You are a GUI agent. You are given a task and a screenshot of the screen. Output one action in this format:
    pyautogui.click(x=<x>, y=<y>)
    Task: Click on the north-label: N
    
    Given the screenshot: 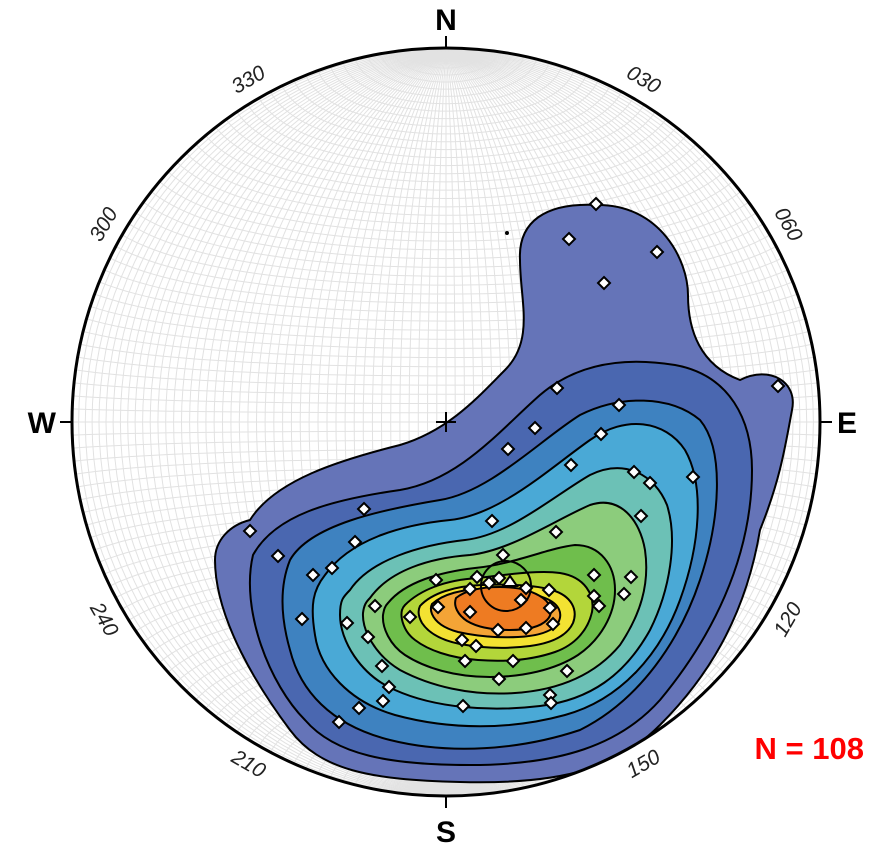 What is the action you would take?
    pyautogui.click(x=446, y=20)
    